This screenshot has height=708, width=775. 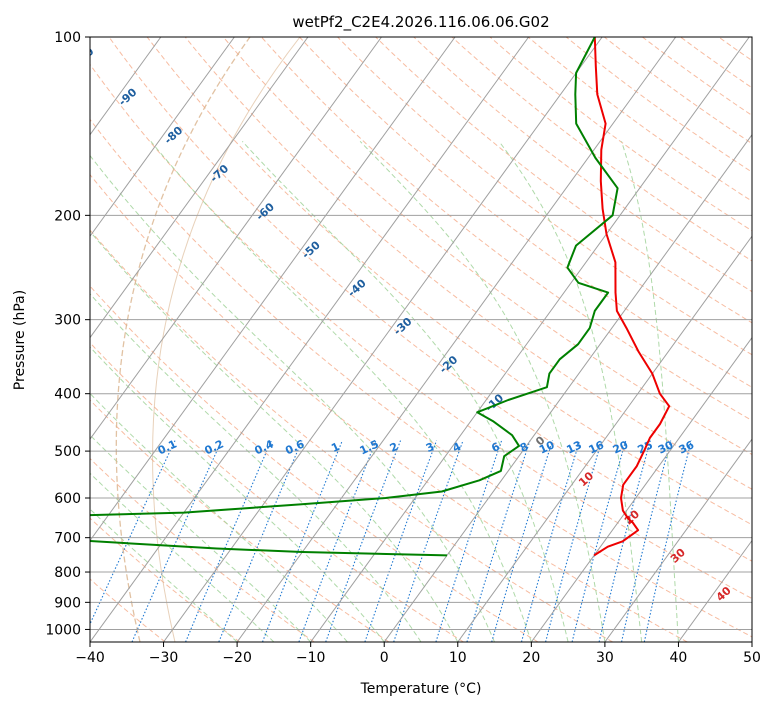 I want to click on dry-adiabat-label: -50, so click(x=311, y=249).